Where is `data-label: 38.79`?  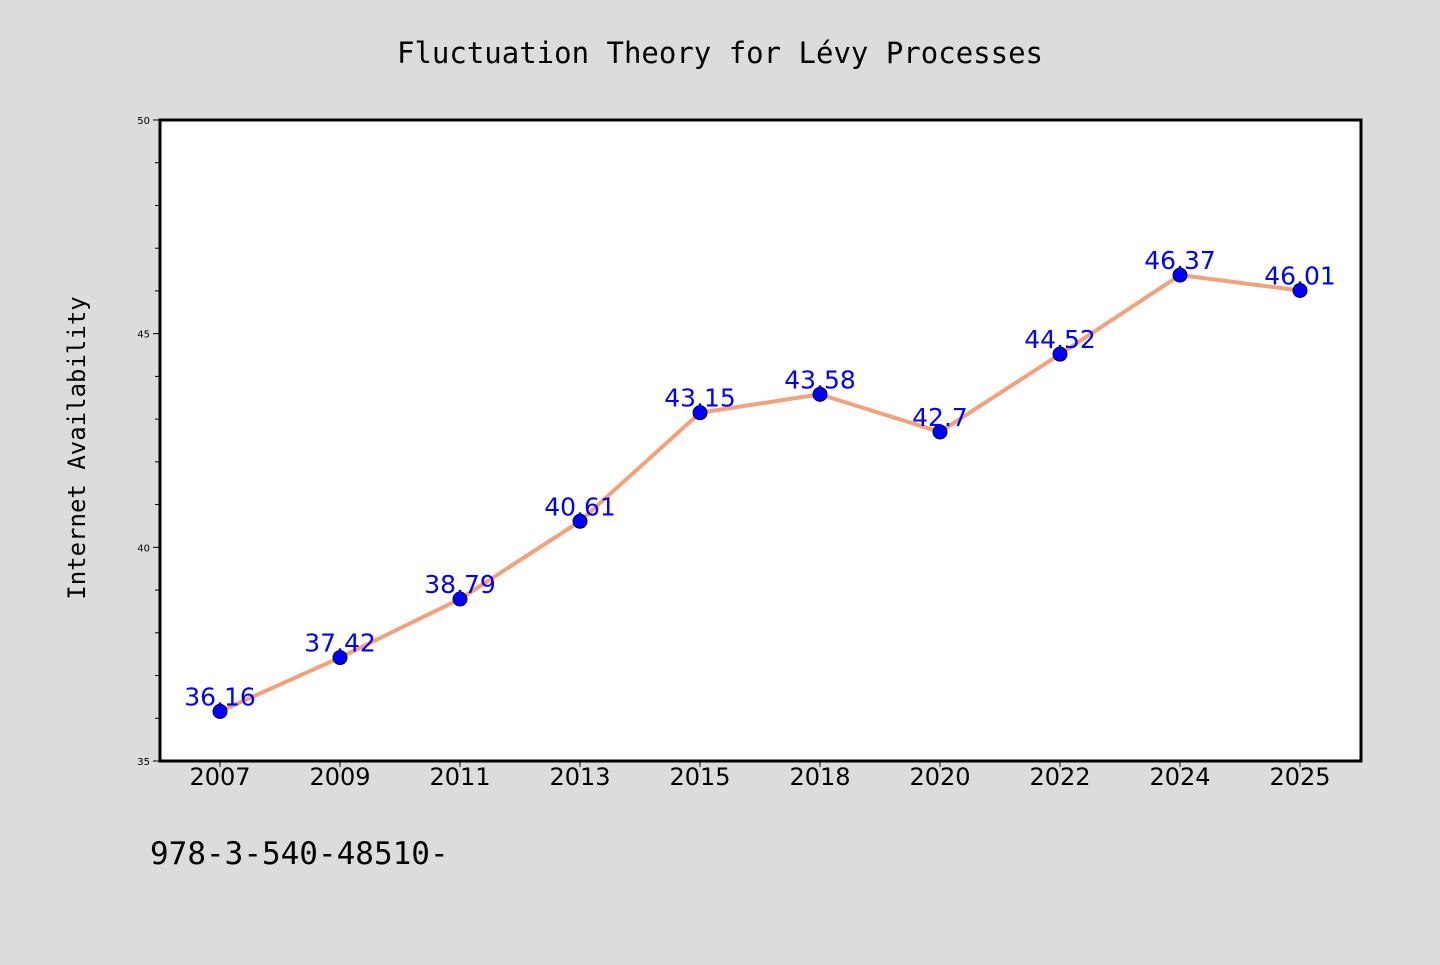
data-label: 38.79 is located at coordinates (460, 584).